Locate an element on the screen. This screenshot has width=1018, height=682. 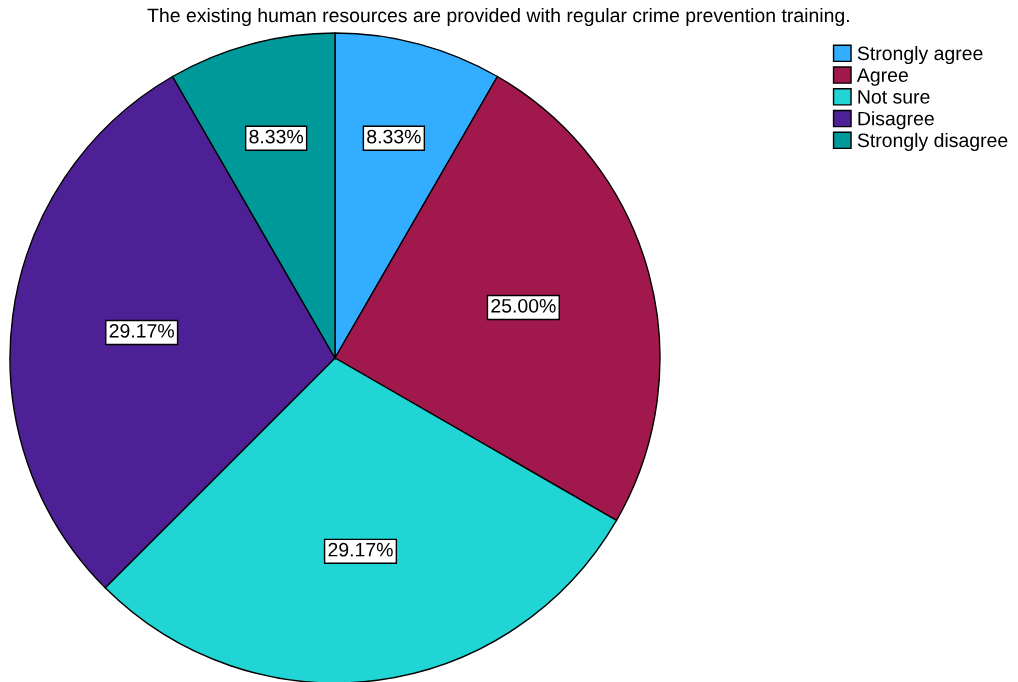
legend-label: Strongly agree is located at coordinates (920, 55).